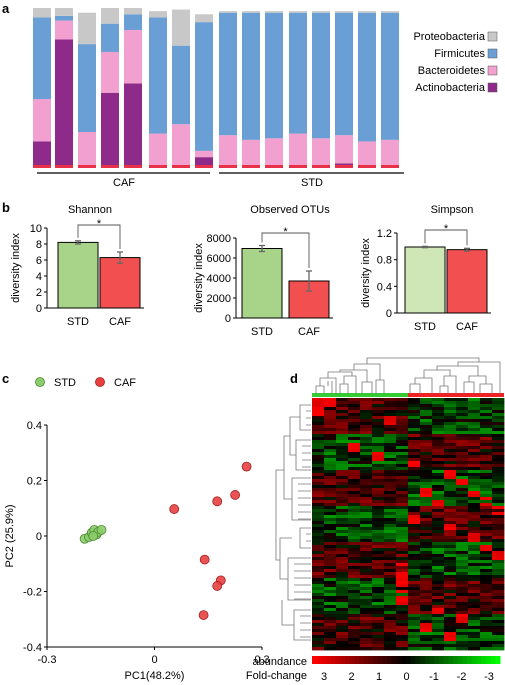  Describe the element at coordinates (379, 677) in the screenshot. I see `scale-tick-label: 1` at that location.